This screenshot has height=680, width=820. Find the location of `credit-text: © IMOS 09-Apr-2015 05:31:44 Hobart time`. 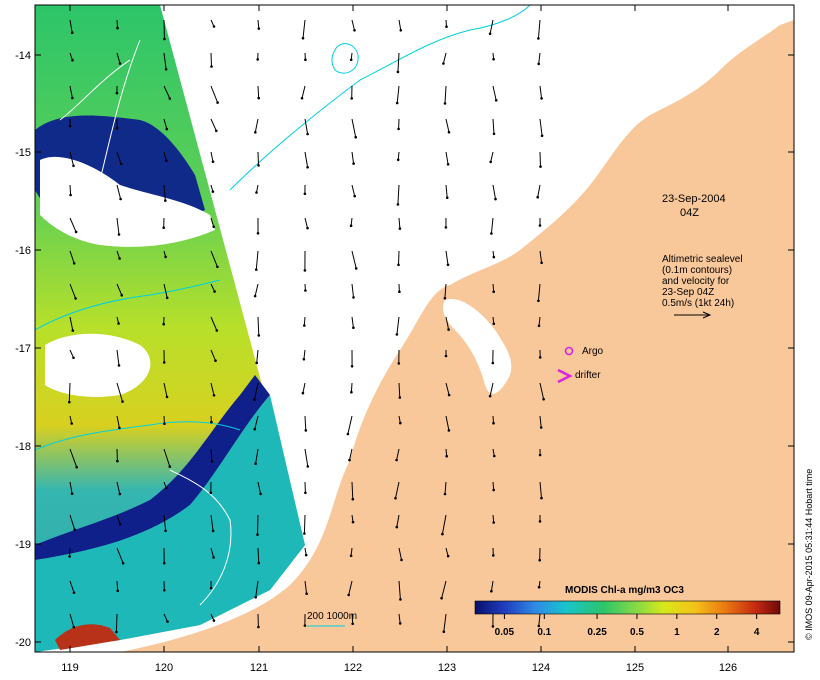

credit-text: © IMOS 09-Apr-2015 05:31:44 Hobart time is located at coordinates (809, 554).